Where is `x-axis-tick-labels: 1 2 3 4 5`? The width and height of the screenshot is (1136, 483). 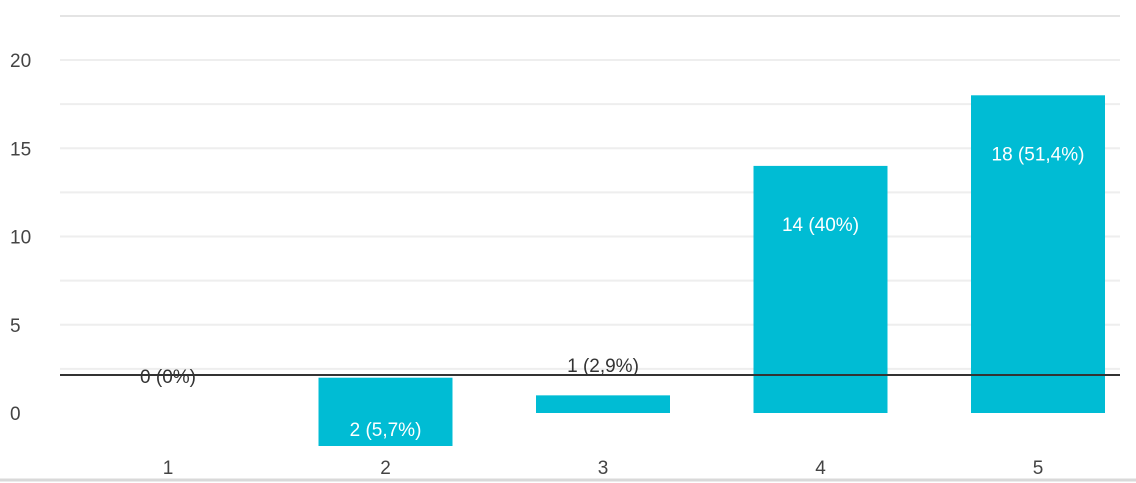
x-axis-tick-labels: 1 2 3 4 5 is located at coordinates (603, 468).